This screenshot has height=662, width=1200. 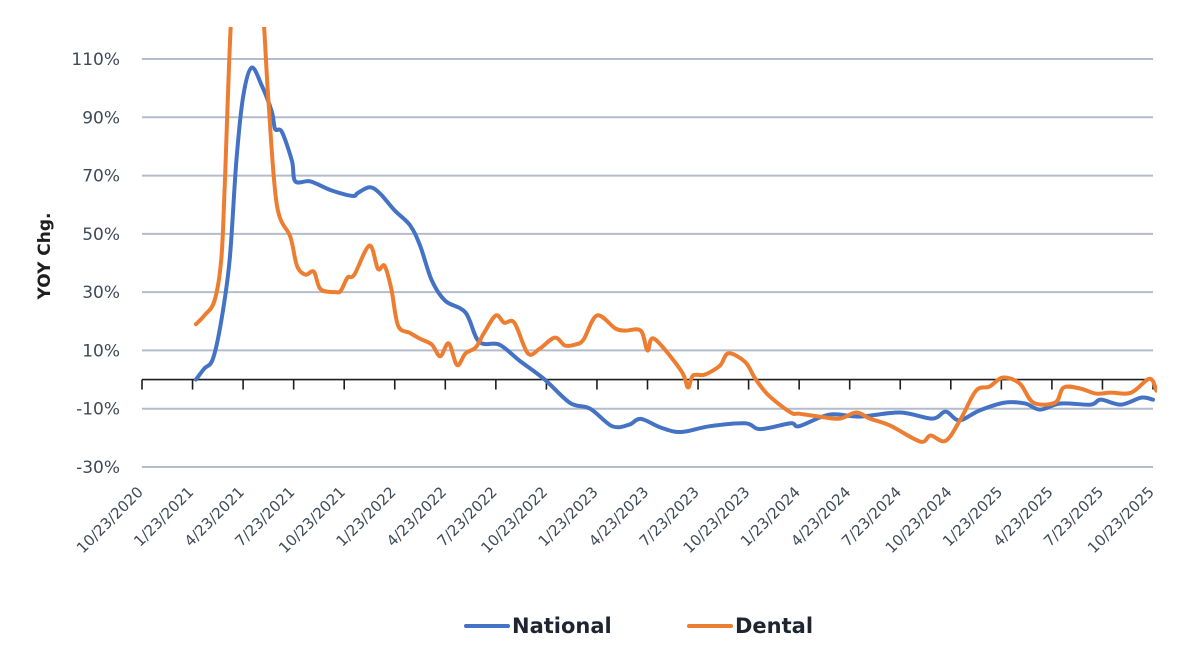 What do you see at coordinates (101, 235) in the screenshot?
I see `y-tick-label: 50%` at bounding box center [101, 235].